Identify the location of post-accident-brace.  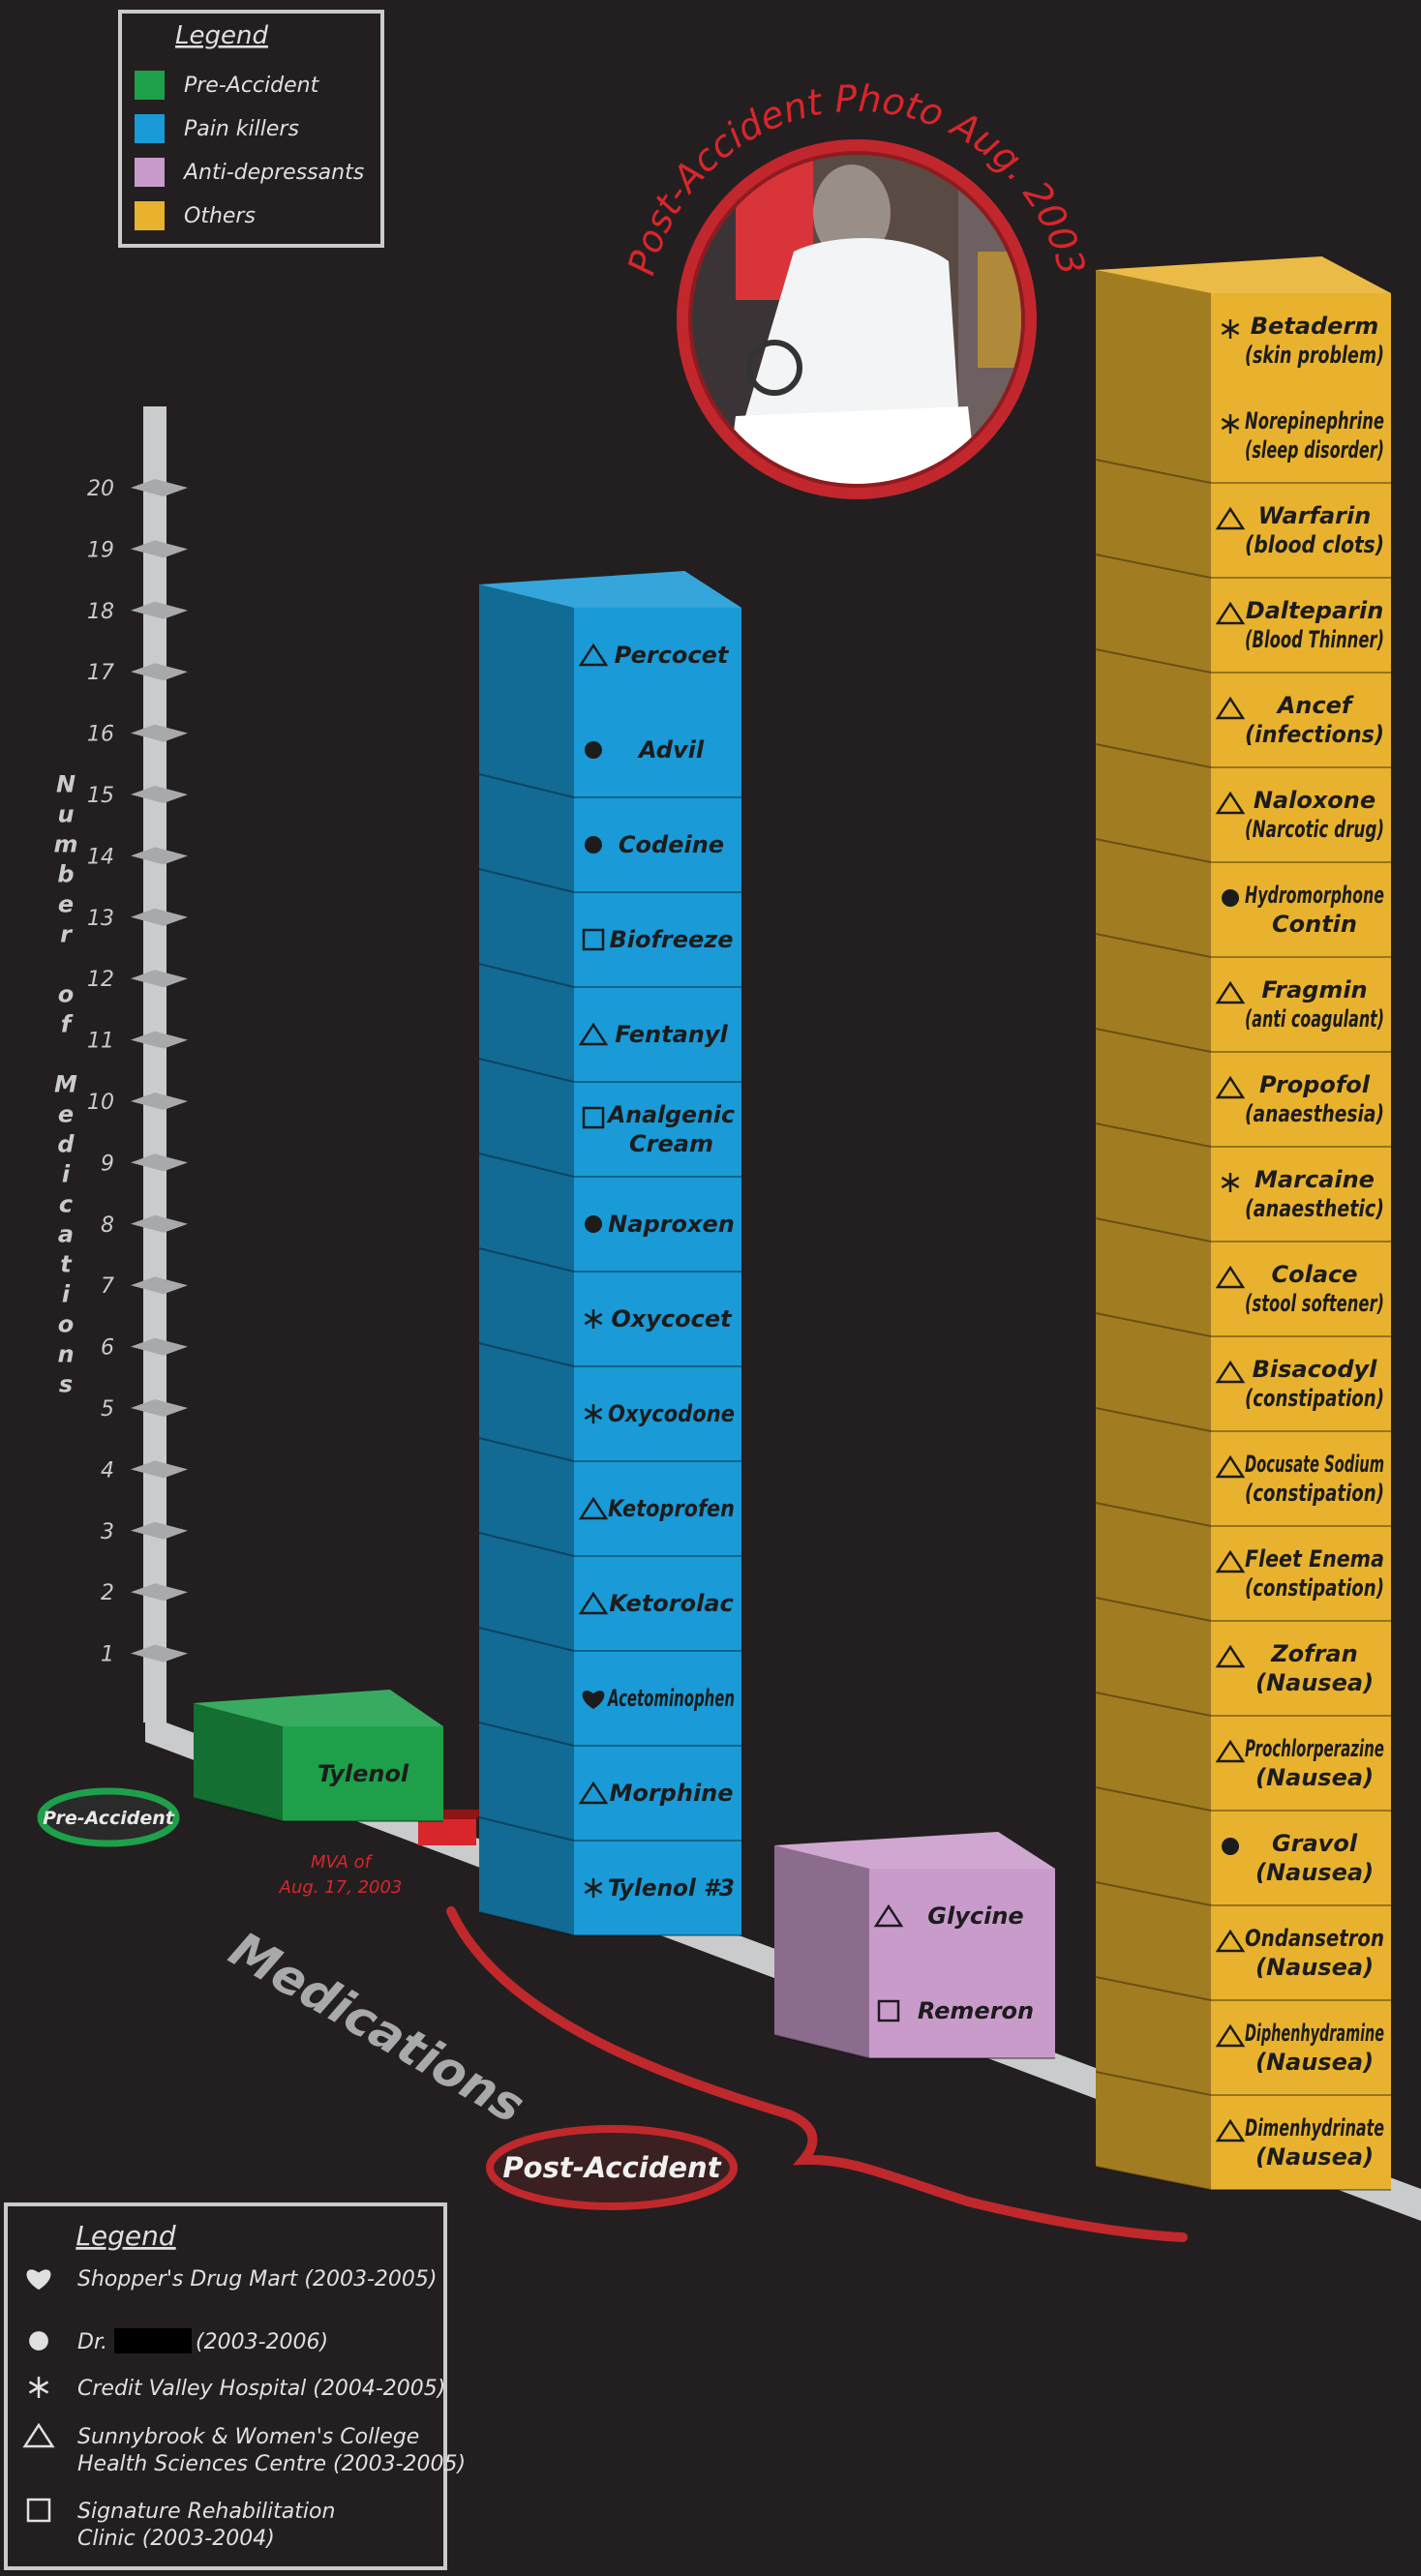
(817, 2074).